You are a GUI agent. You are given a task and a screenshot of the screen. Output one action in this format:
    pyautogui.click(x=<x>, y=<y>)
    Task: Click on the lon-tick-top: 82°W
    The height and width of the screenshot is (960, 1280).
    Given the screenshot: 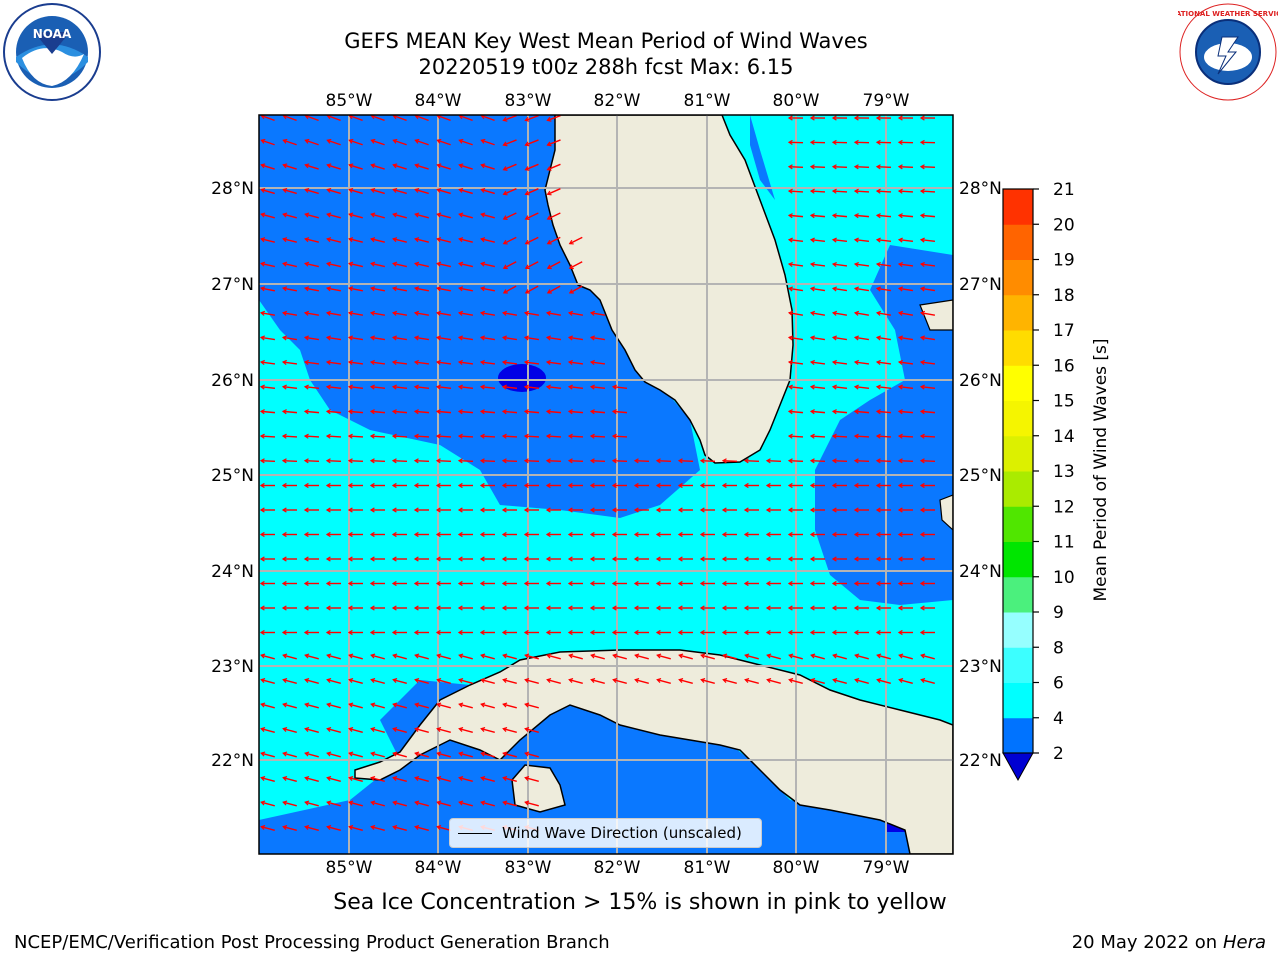 What is the action you would take?
    pyautogui.click(x=617, y=101)
    